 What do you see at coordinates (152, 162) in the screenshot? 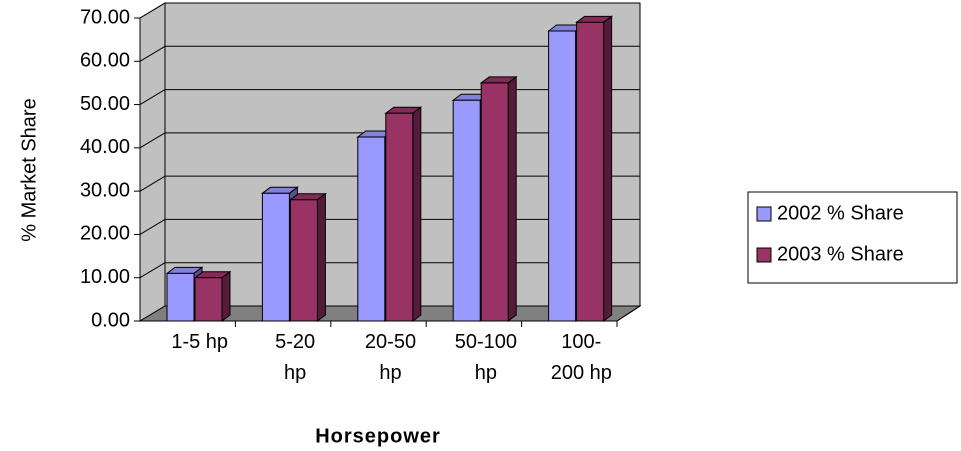
I see `side-wall` at bounding box center [152, 162].